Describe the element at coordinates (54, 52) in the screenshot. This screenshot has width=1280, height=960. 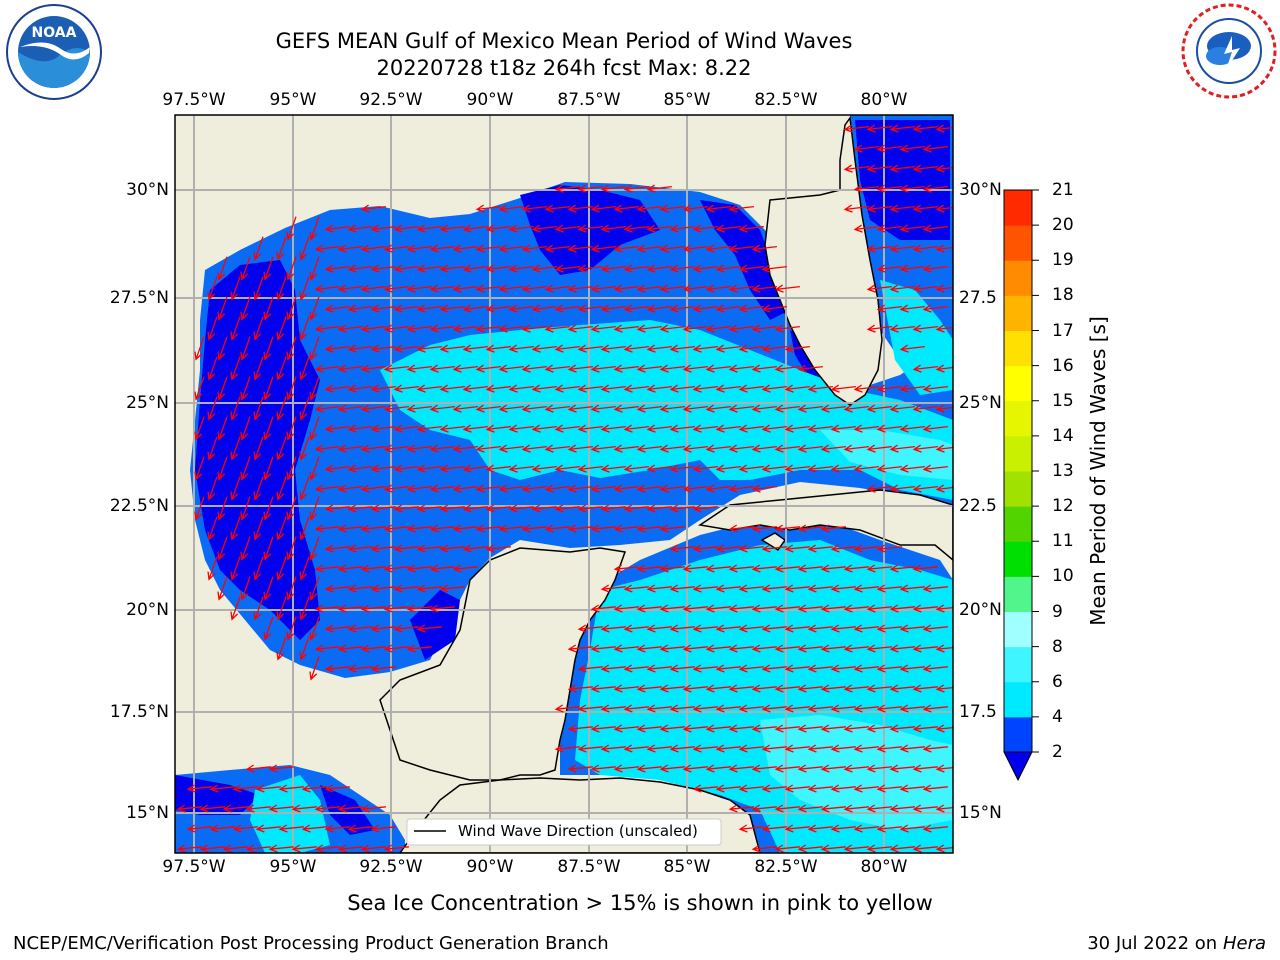
I see `noaa-logo: NOAA` at that location.